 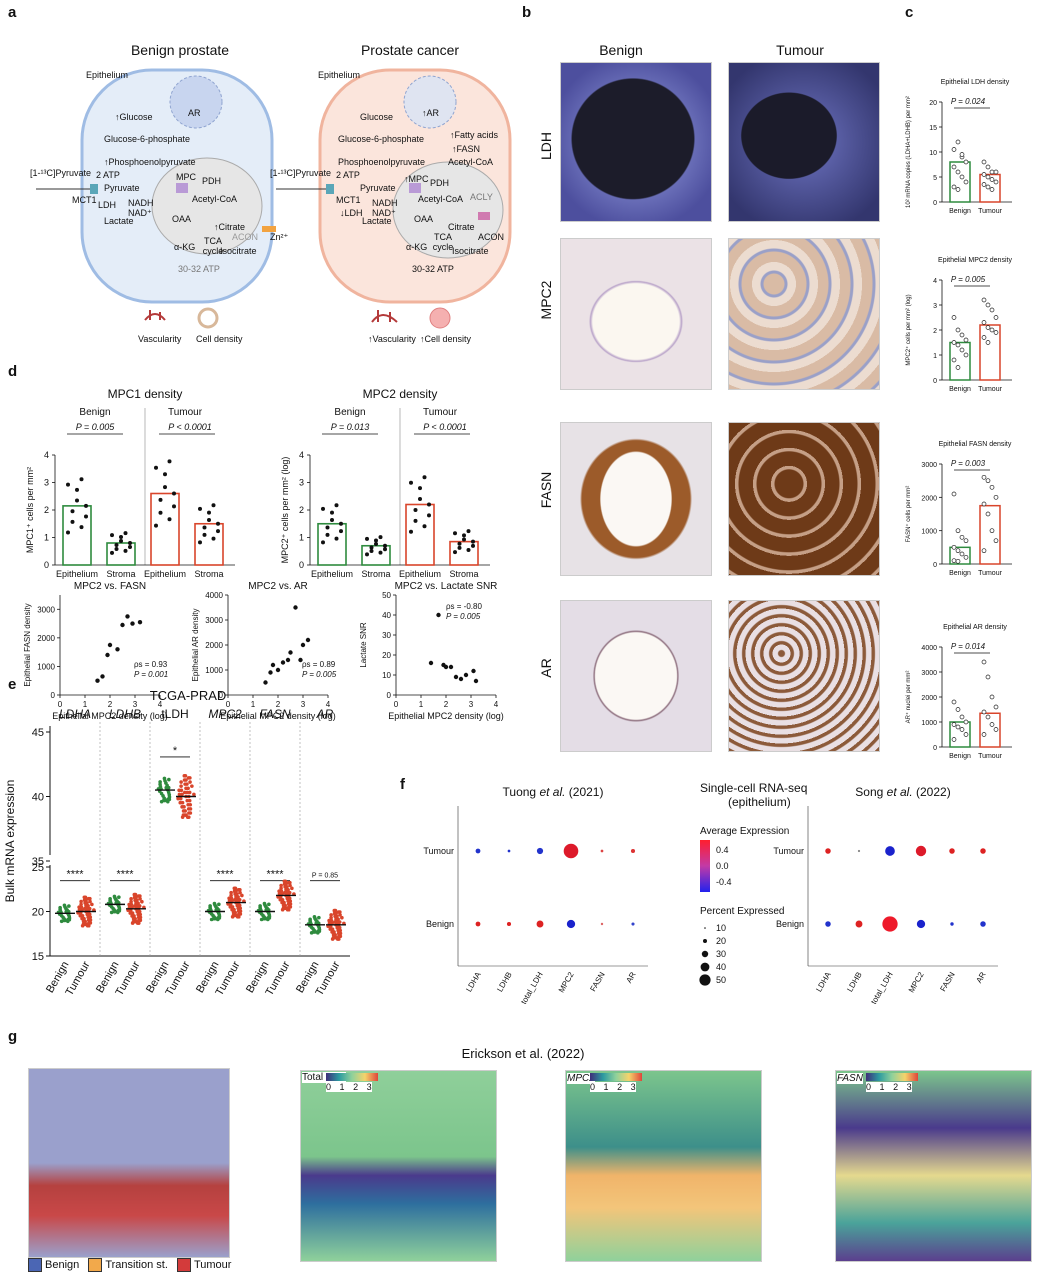 I want to click on d-mpc1-cat: Epithelium, so click(x=165, y=574).